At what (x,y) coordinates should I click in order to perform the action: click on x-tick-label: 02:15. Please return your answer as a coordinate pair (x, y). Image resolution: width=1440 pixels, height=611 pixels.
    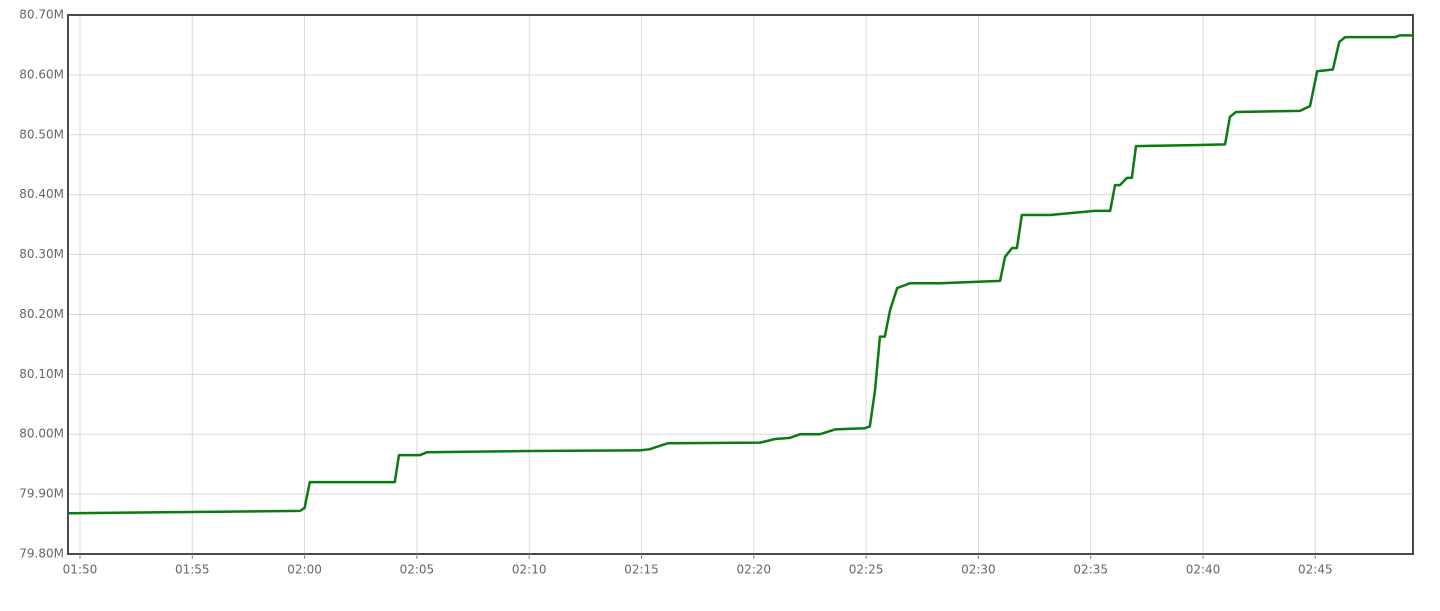
    Looking at the image, I should click on (641, 570).